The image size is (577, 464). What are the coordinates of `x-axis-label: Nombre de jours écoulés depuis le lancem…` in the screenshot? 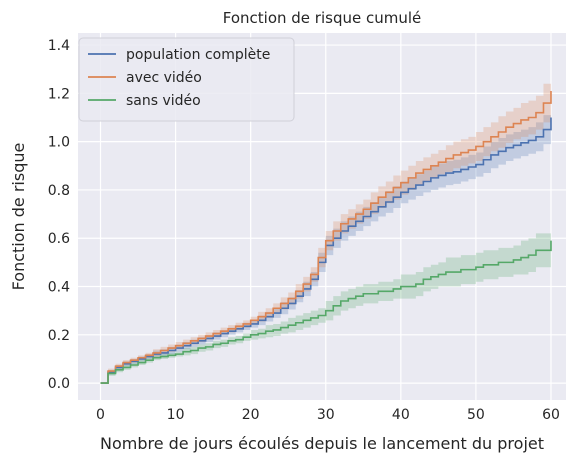 It's located at (322, 443).